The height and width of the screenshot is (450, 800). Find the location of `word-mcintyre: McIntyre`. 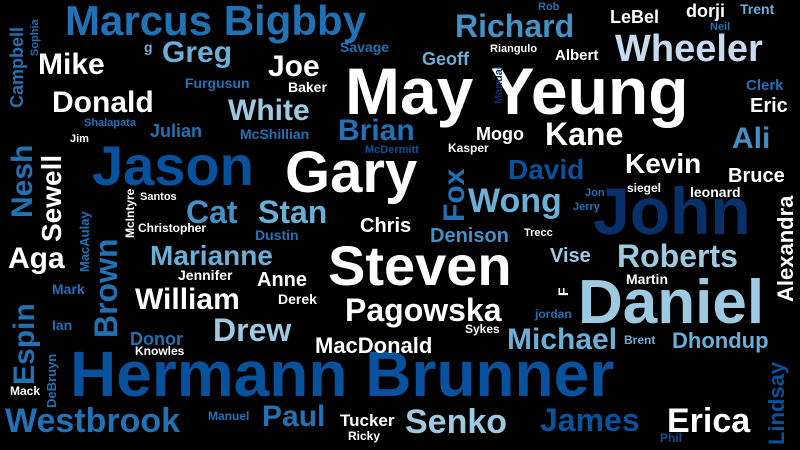

word-mcintyre: McIntyre is located at coordinates (130, 213).